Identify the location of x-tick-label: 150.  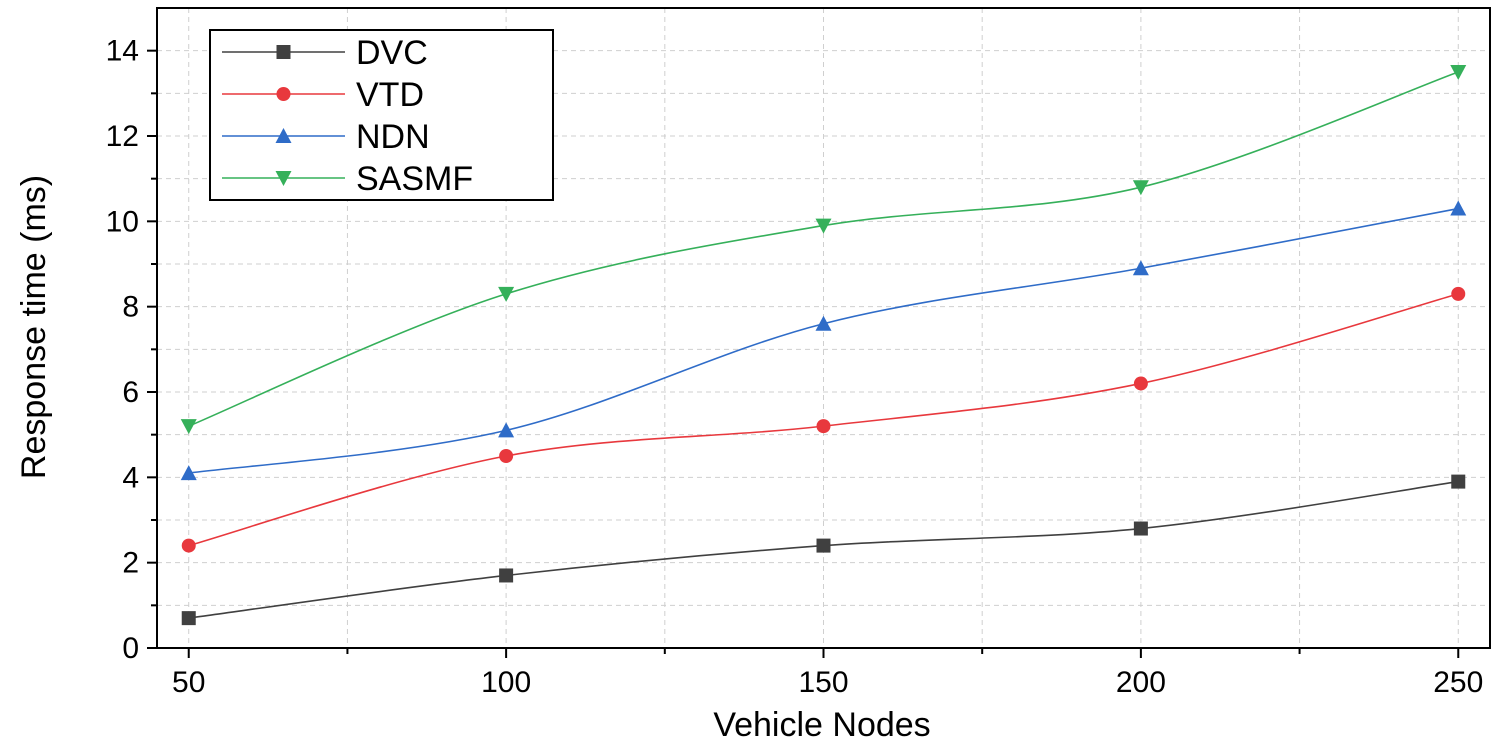
(823, 682).